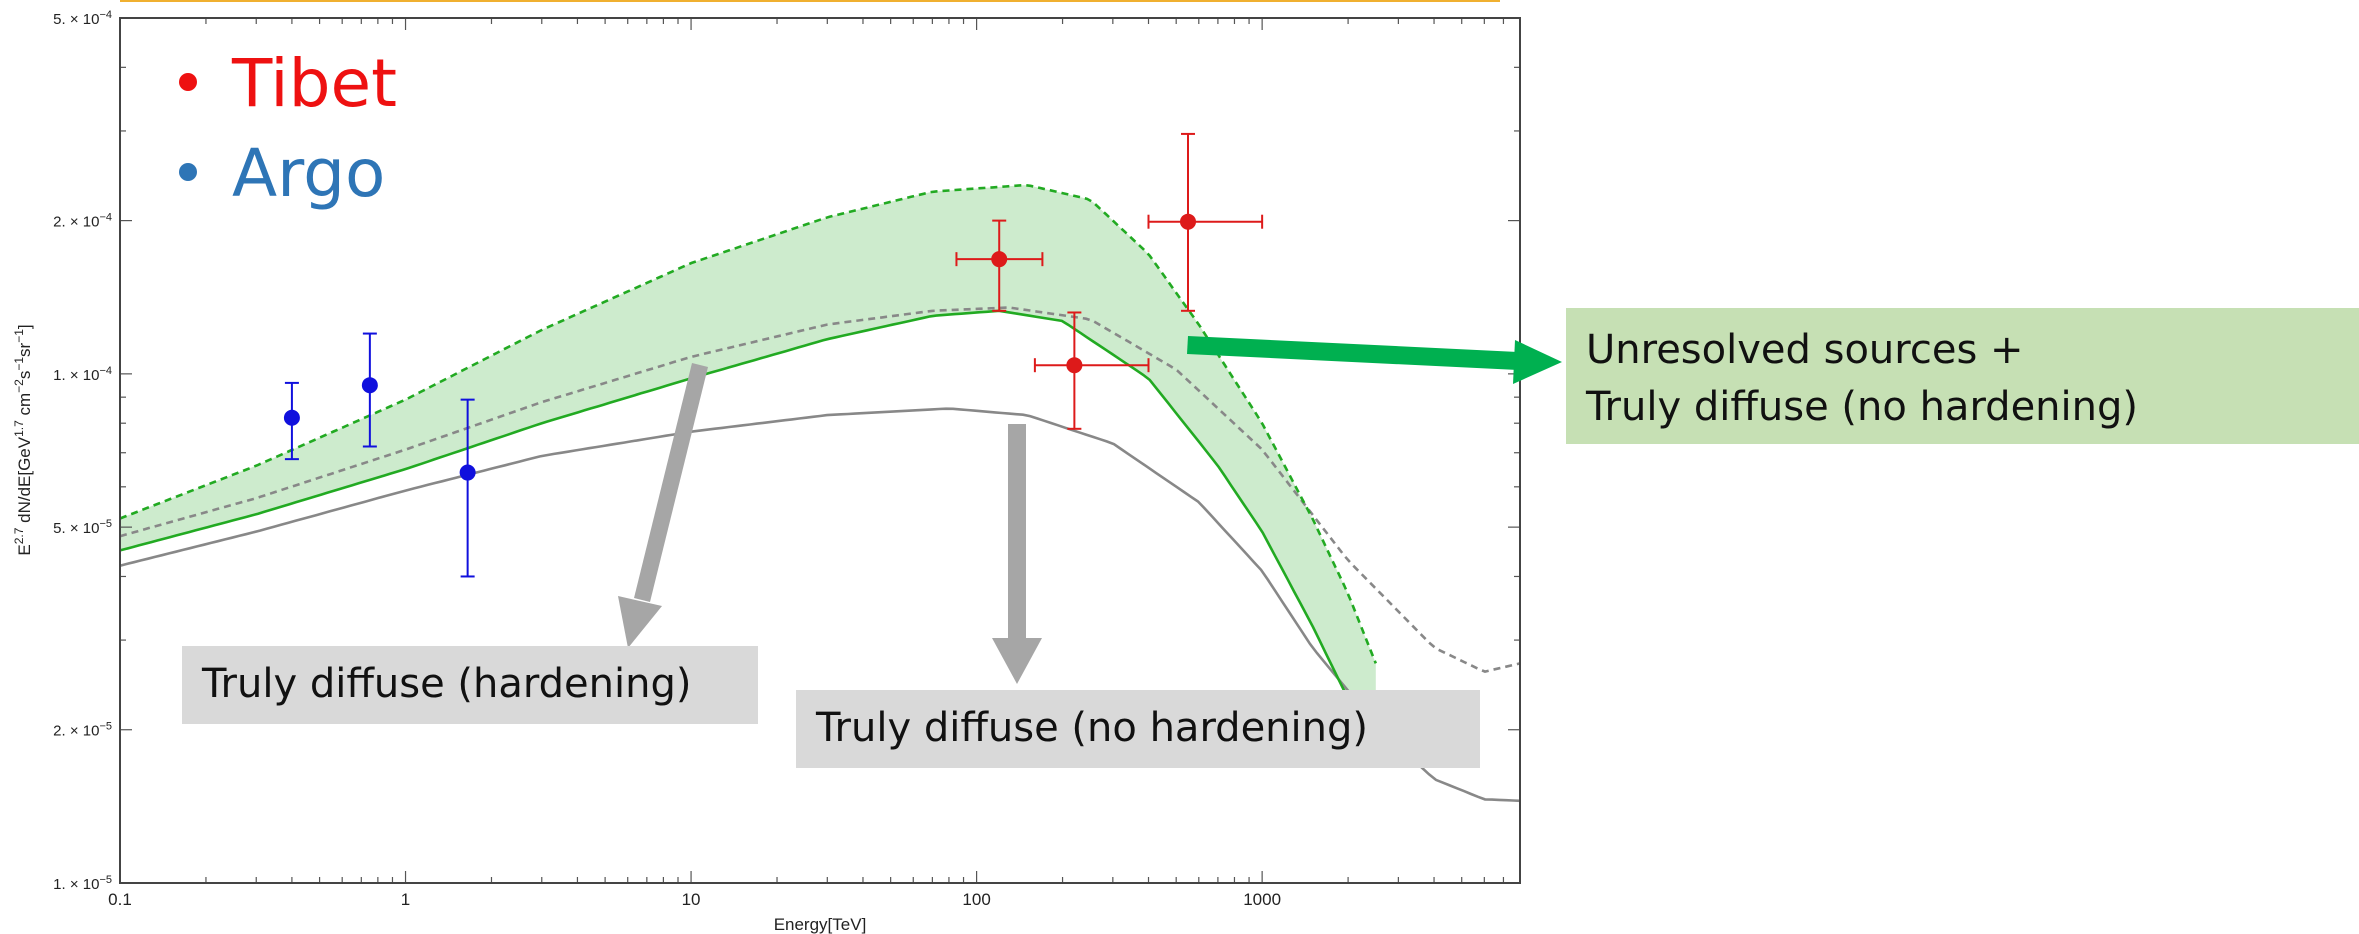 Image resolution: width=2359 pixels, height=934 pixels. What do you see at coordinates (1017, 532) in the screenshot?
I see `arrow-no-hardening-shaft` at bounding box center [1017, 532].